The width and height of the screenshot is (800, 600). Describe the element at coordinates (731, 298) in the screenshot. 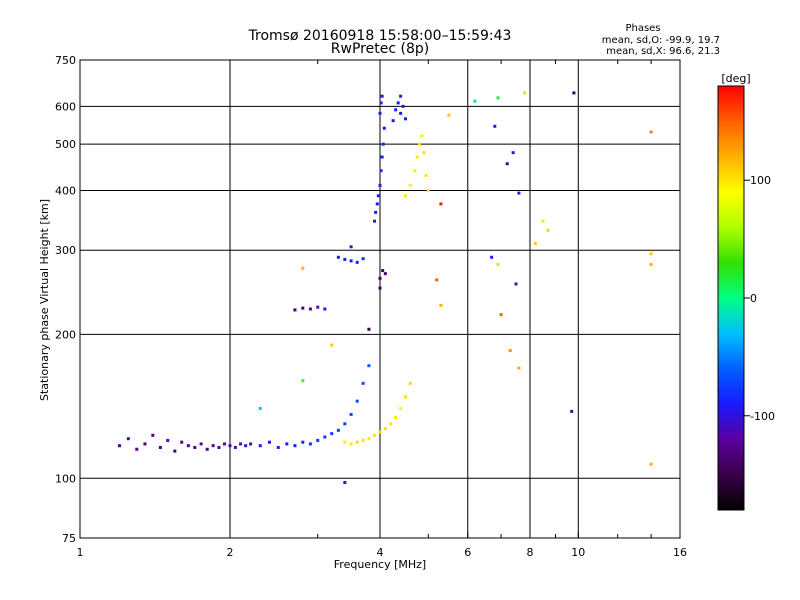

I see `colorbar` at that location.